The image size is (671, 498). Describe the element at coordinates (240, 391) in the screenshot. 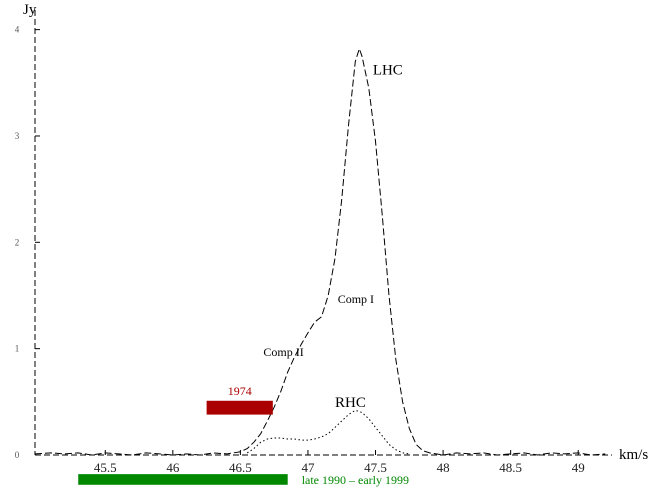

I see `epoch-bar-label: 1974` at that location.